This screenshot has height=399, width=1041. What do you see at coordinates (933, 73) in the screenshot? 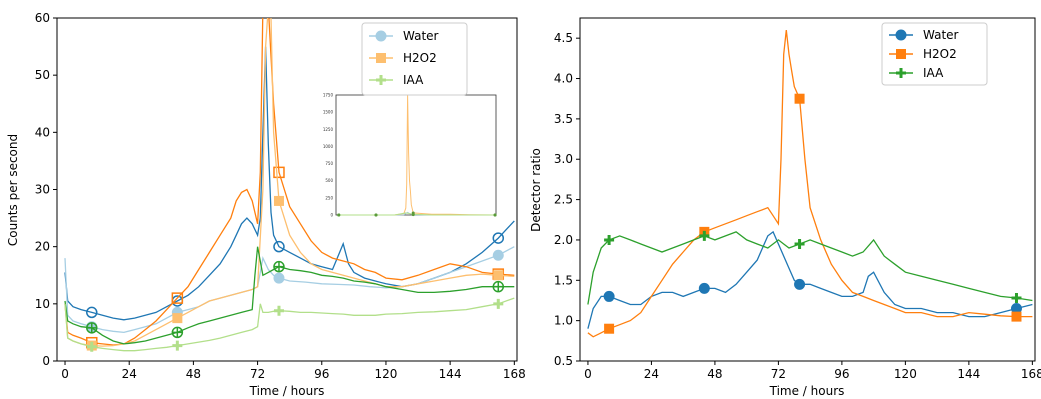
I see `legend-label: IAA` at bounding box center [933, 73].